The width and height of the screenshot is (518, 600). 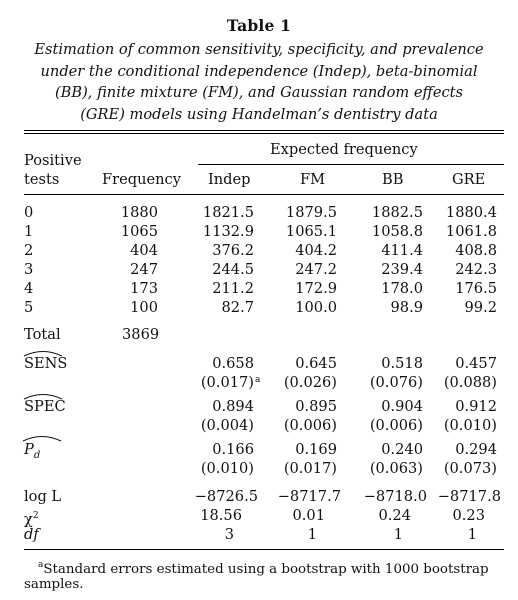 What do you see at coordinates (31, 534) in the screenshot?
I see `df-label: df` at bounding box center [31, 534].